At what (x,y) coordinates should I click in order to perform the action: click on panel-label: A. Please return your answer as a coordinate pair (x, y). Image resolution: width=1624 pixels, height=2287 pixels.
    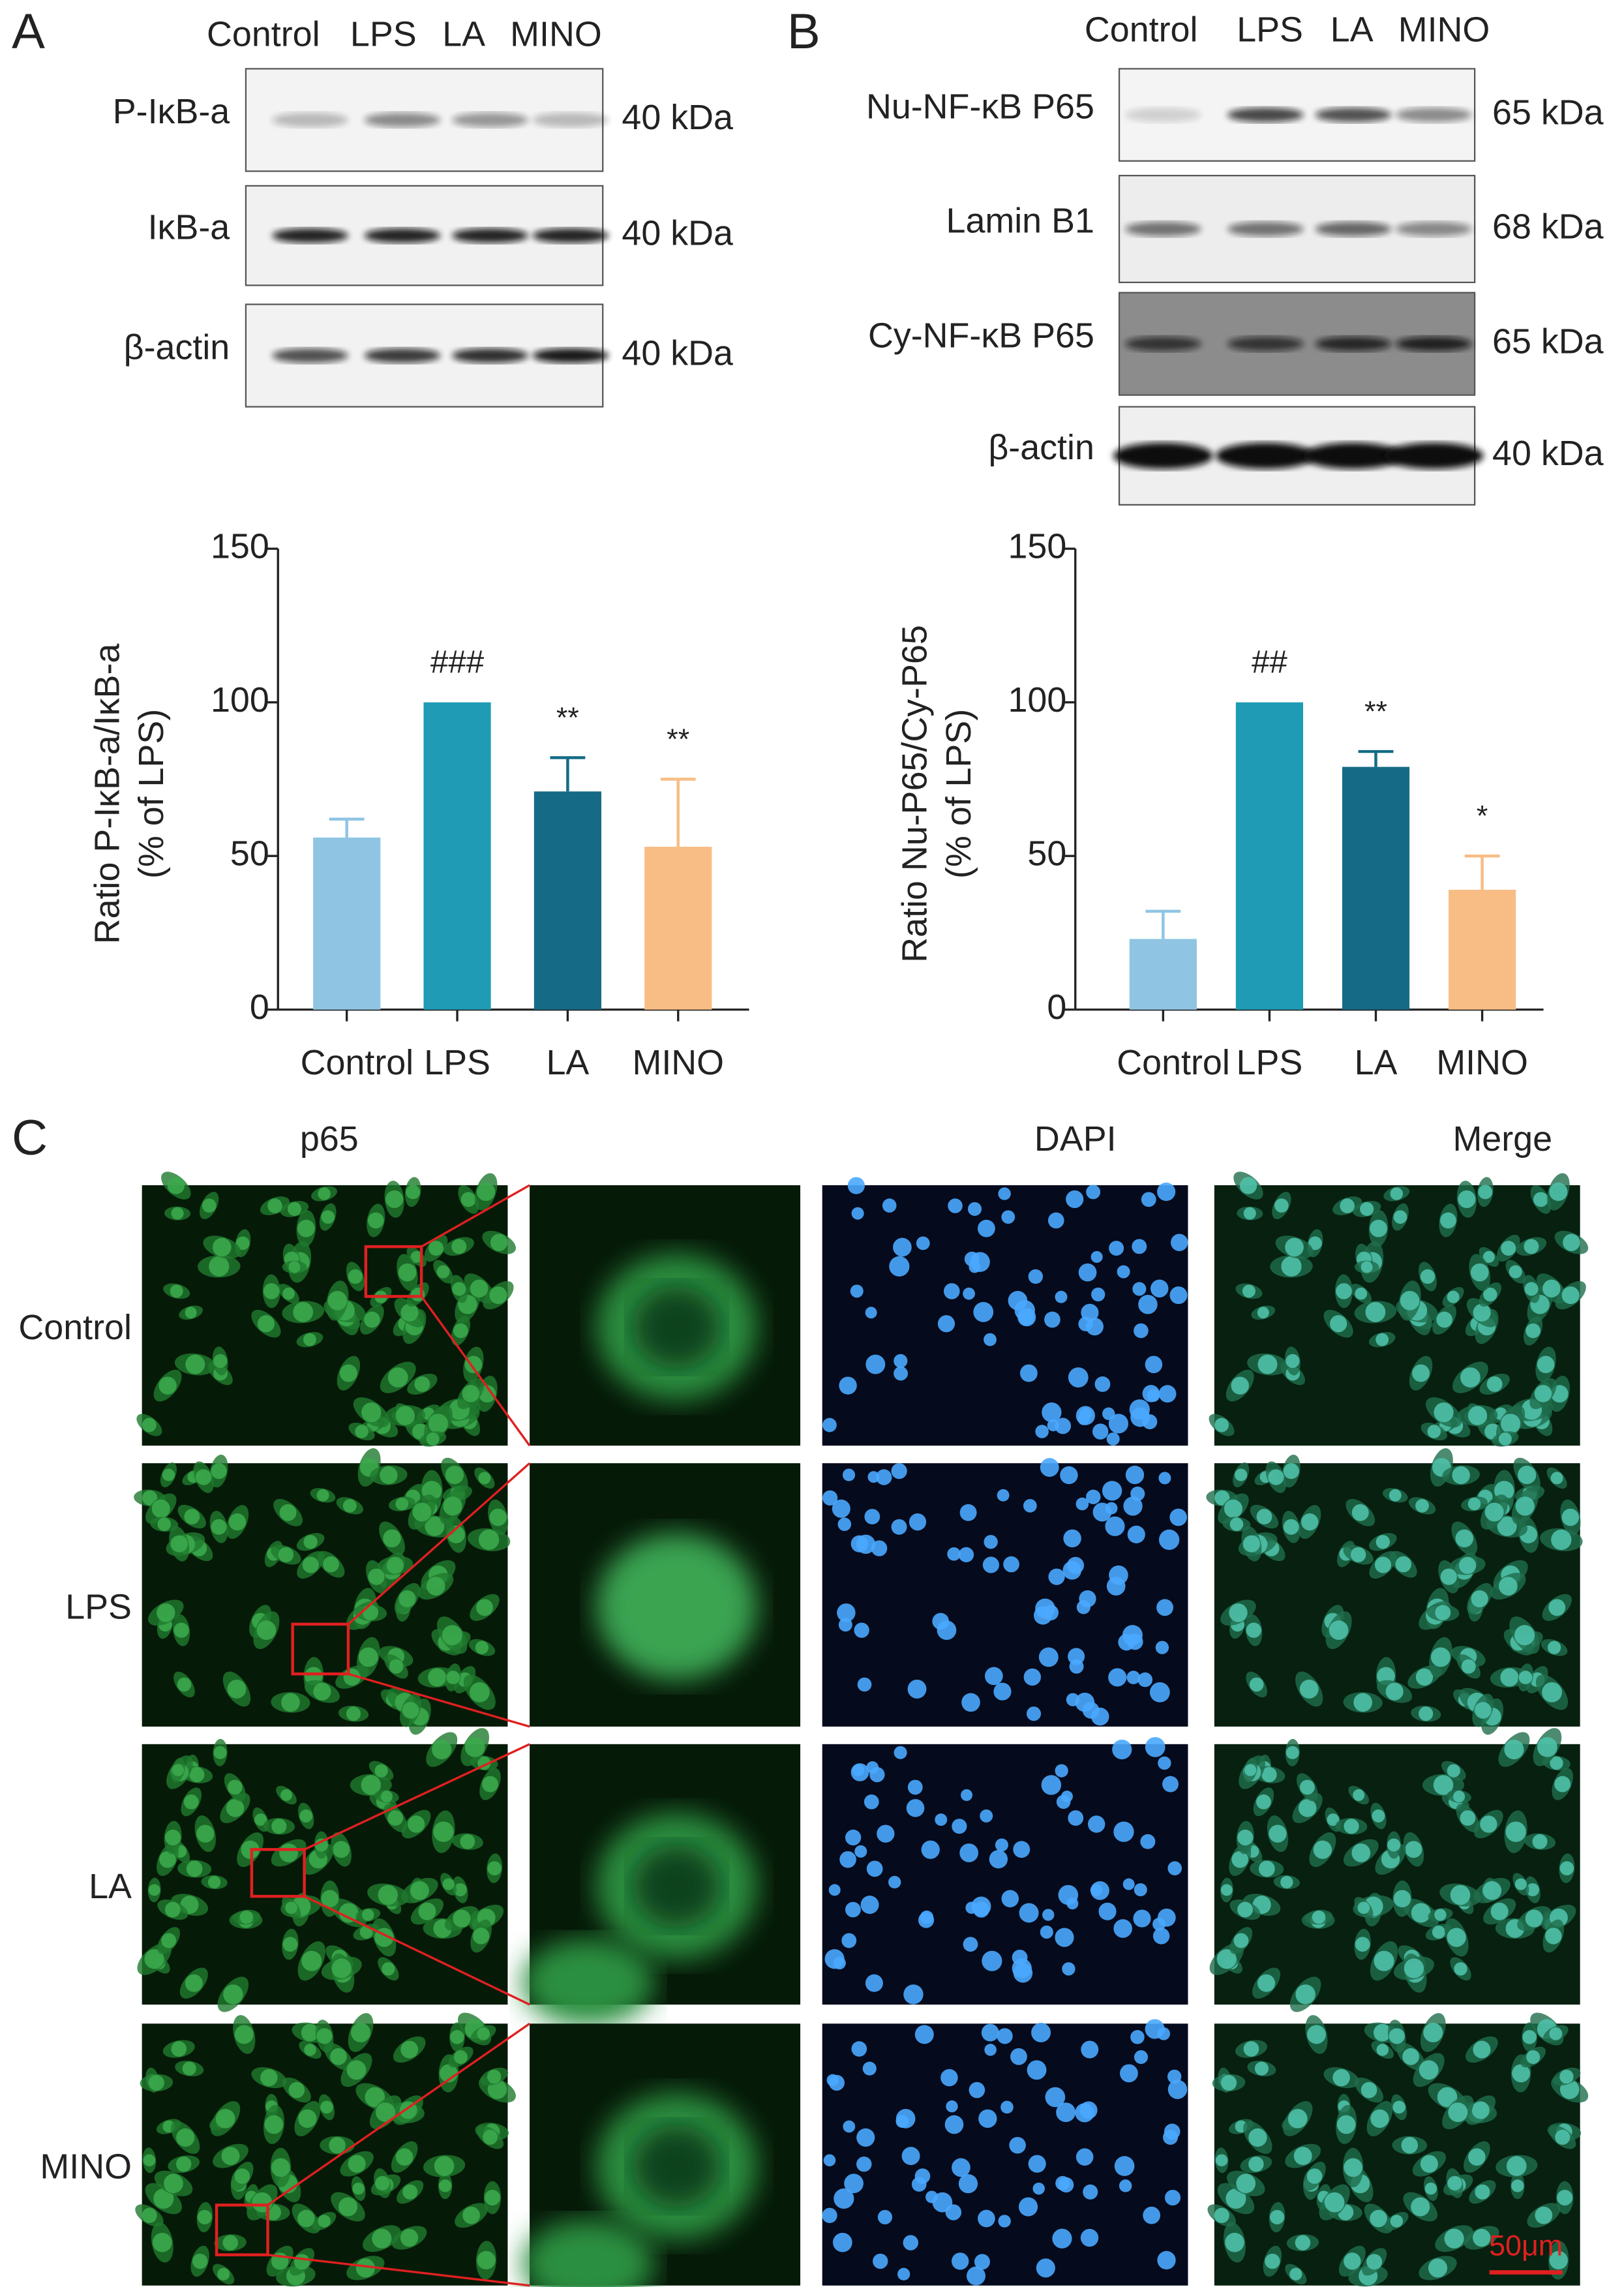
    Looking at the image, I should click on (28, 31).